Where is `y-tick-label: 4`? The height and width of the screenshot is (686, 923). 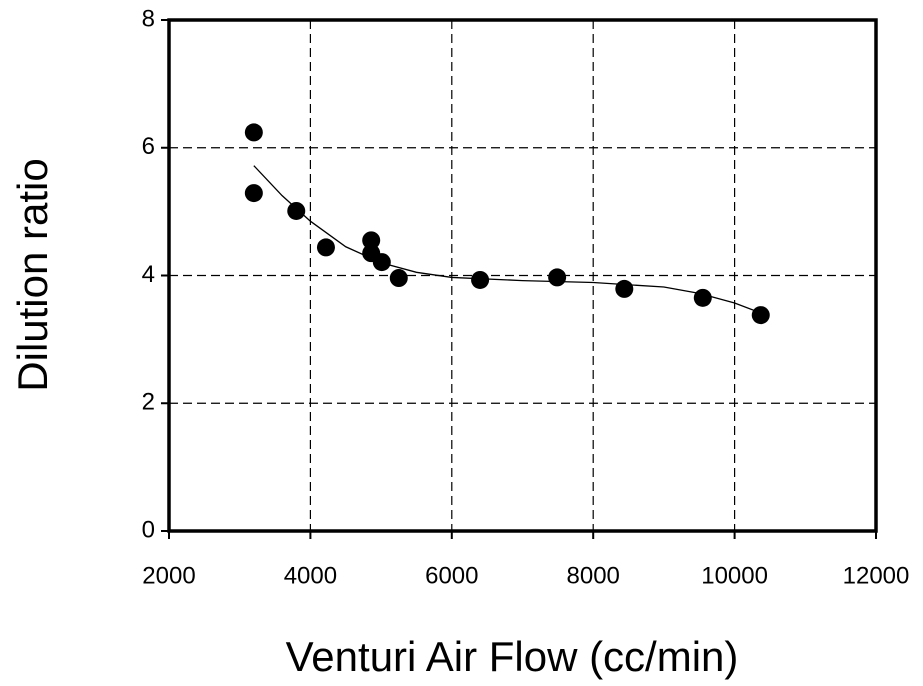 y-tick-label: 4 is located at coordinates (148, 274).